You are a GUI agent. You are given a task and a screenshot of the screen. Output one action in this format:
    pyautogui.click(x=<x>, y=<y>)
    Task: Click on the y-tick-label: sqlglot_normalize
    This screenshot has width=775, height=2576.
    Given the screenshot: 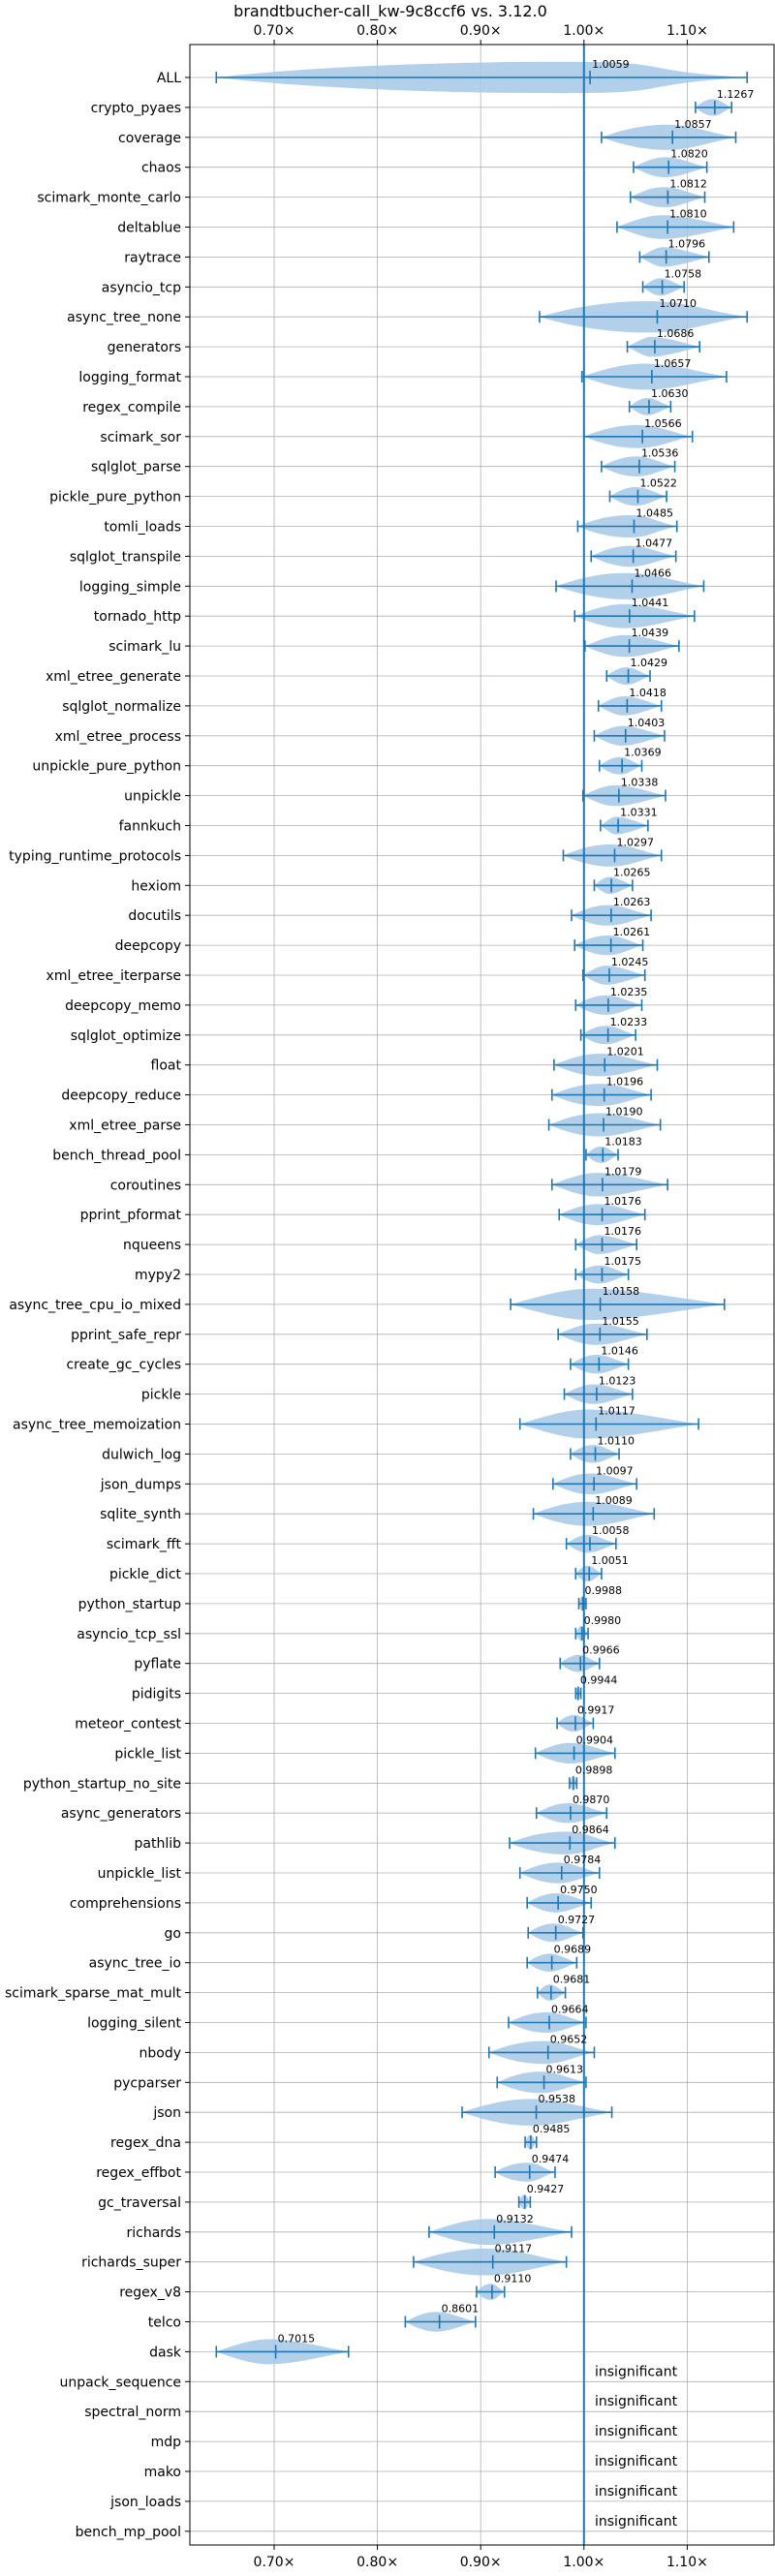 What is the action you would take?
    pyautogui.click(x=121, y=707)
    